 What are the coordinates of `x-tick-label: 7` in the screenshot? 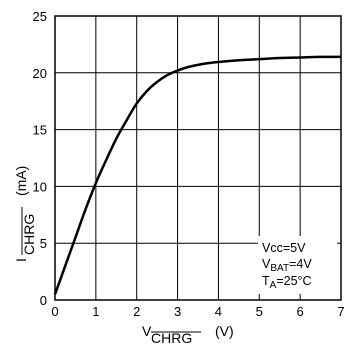 It's located at (340, 311).